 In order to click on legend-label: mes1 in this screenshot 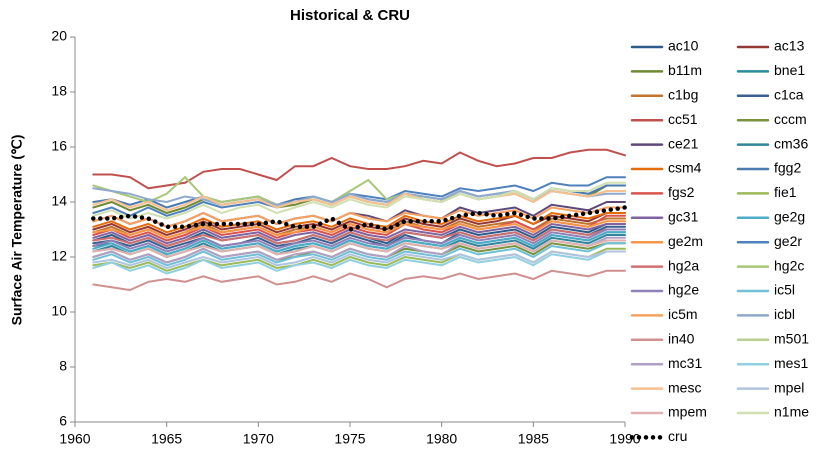, I will do `click(791, 363)`.